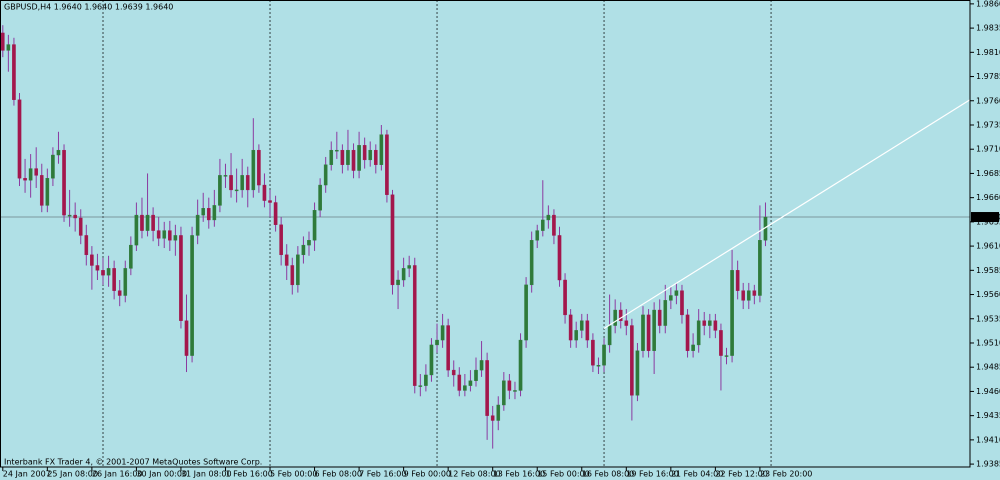  Describe the element at coordinates (988, 342) in the screenshot. I see `y-tick-label: 1.9510` at that location.